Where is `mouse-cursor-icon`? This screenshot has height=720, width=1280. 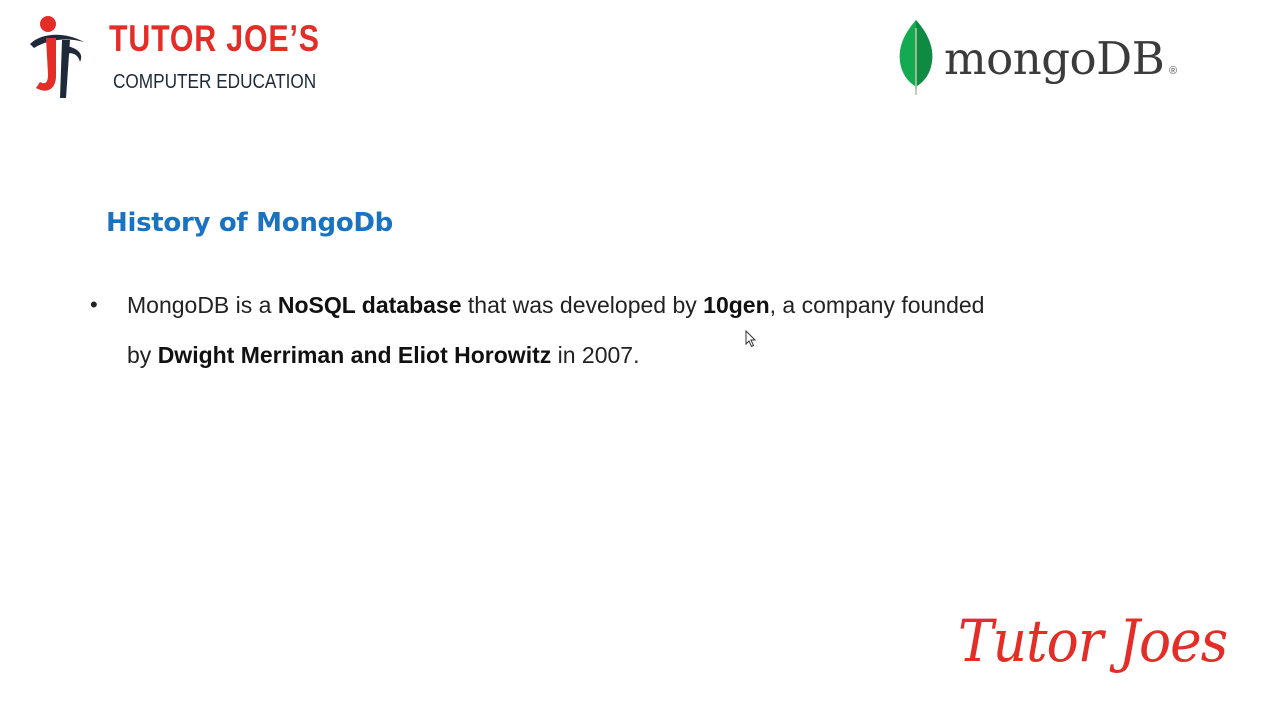 mouse-cursor-icon is located at coordinates (751, 339).